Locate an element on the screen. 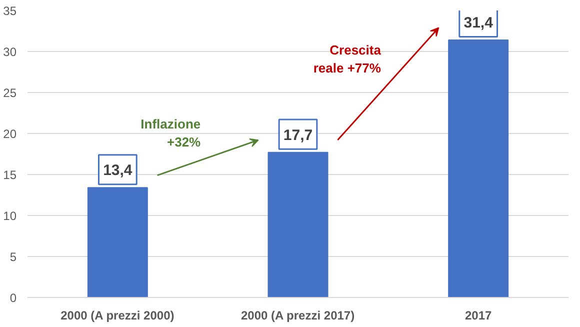 This screenshot has width=580, height=327. x-tick-label: 2000 (A prezzi 2017) is located at coordinates (297, 315).